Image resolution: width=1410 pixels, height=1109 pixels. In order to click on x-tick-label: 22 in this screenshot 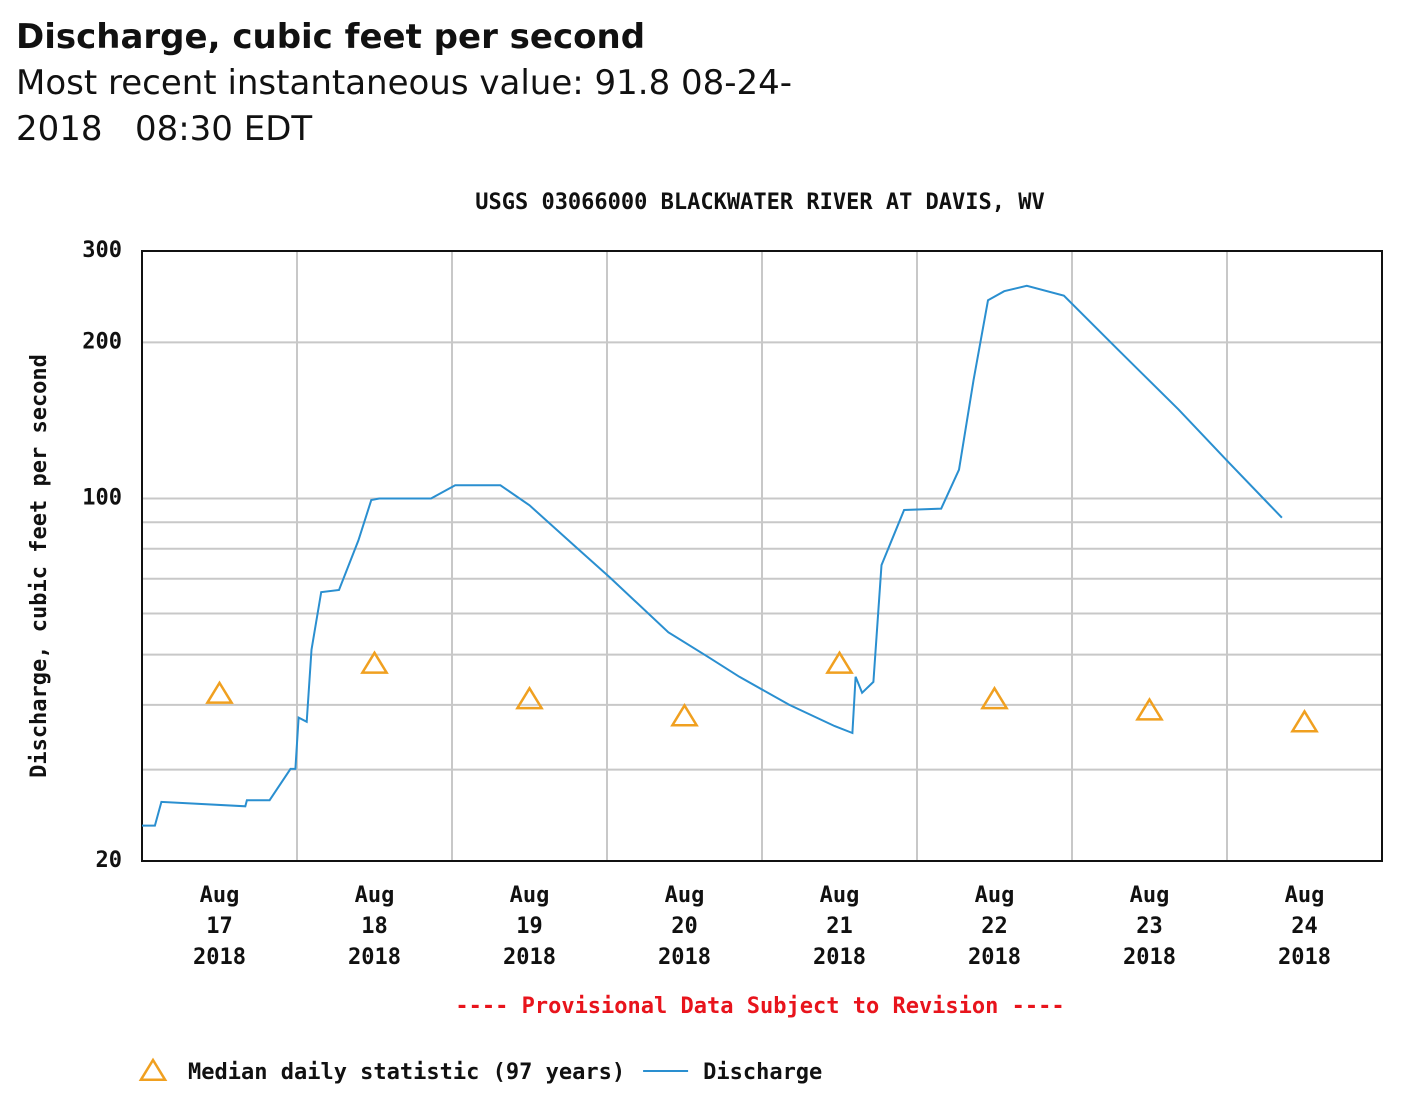, I will do `click(994, 926)`.